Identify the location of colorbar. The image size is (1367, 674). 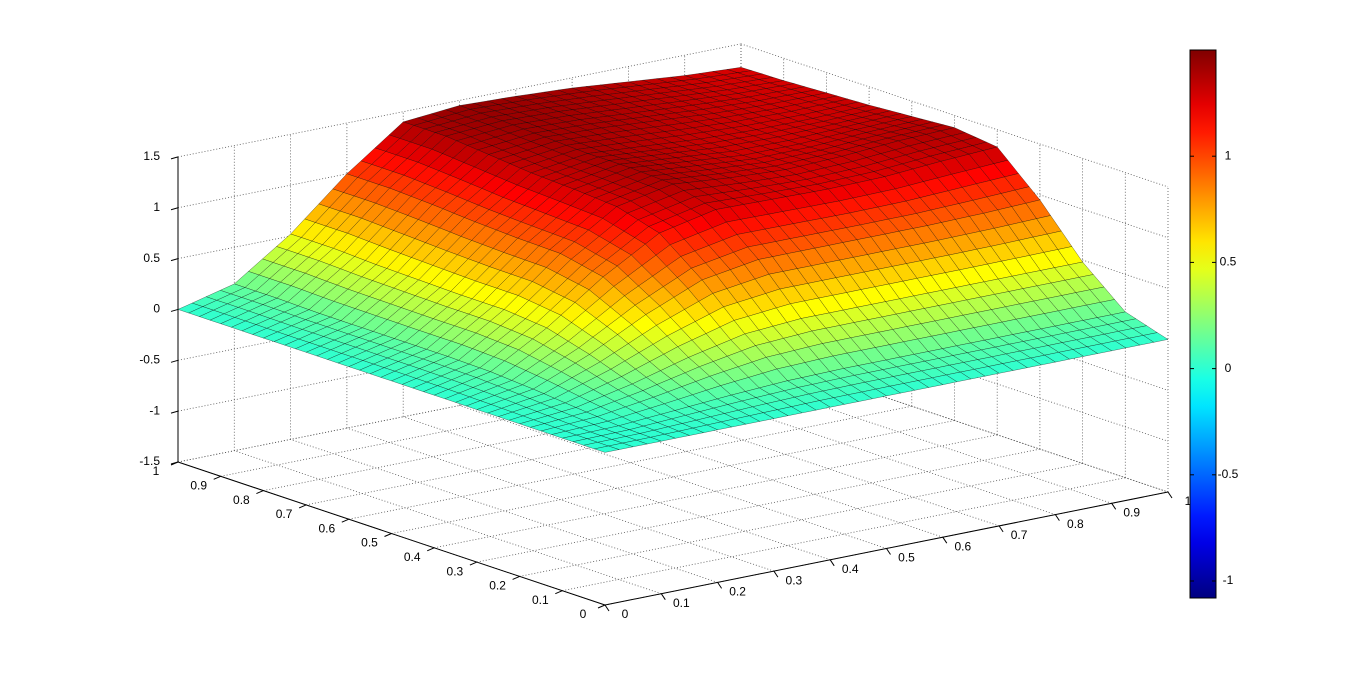
(1203, 324).